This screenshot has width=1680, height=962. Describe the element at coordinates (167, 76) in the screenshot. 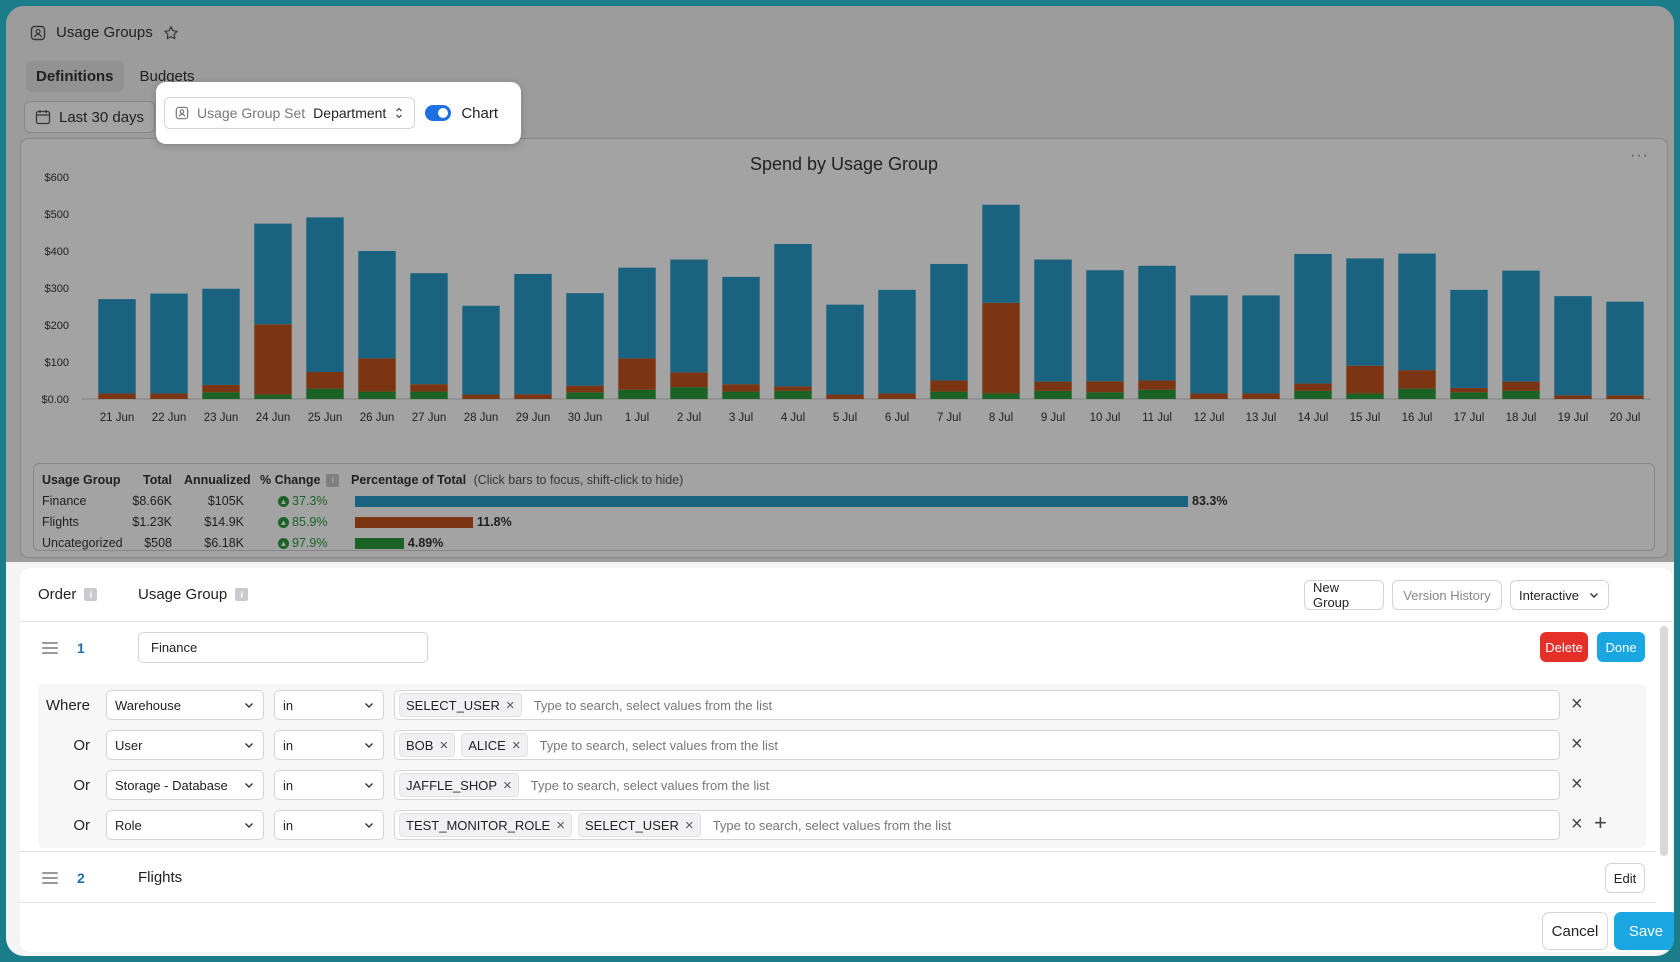

I see `tab-budgets: Budgets` at that location.